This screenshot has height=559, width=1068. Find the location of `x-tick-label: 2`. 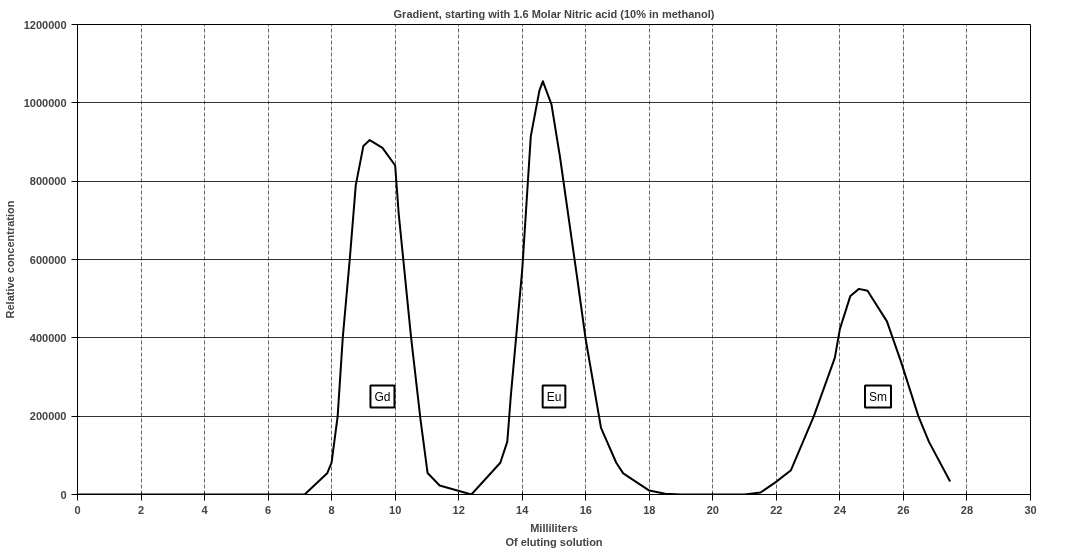

x-tick-label: 2 is located at coordinates (141, 509).